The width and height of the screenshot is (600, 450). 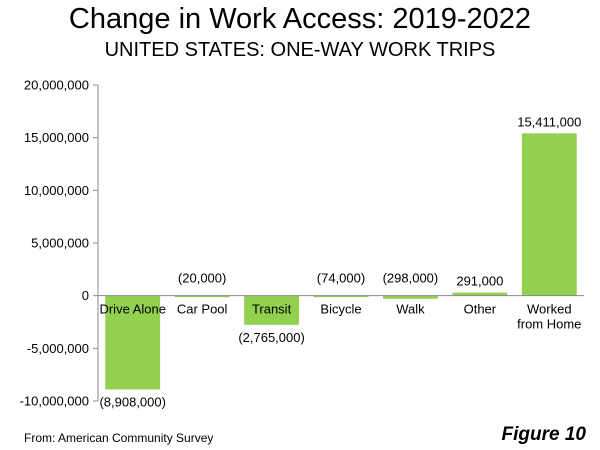 What do you see at coordinates (300, 19) in the screenshot?
I see `chart-title: Change in Work Access: 2019-2022` at bounding box center [300, 19].